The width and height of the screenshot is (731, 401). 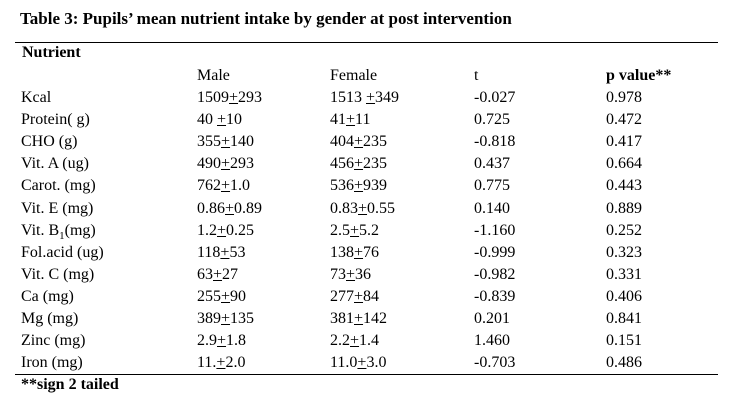 I want to click on cell-nutrient: Vit. C (mg), so click(x=58, y=274).